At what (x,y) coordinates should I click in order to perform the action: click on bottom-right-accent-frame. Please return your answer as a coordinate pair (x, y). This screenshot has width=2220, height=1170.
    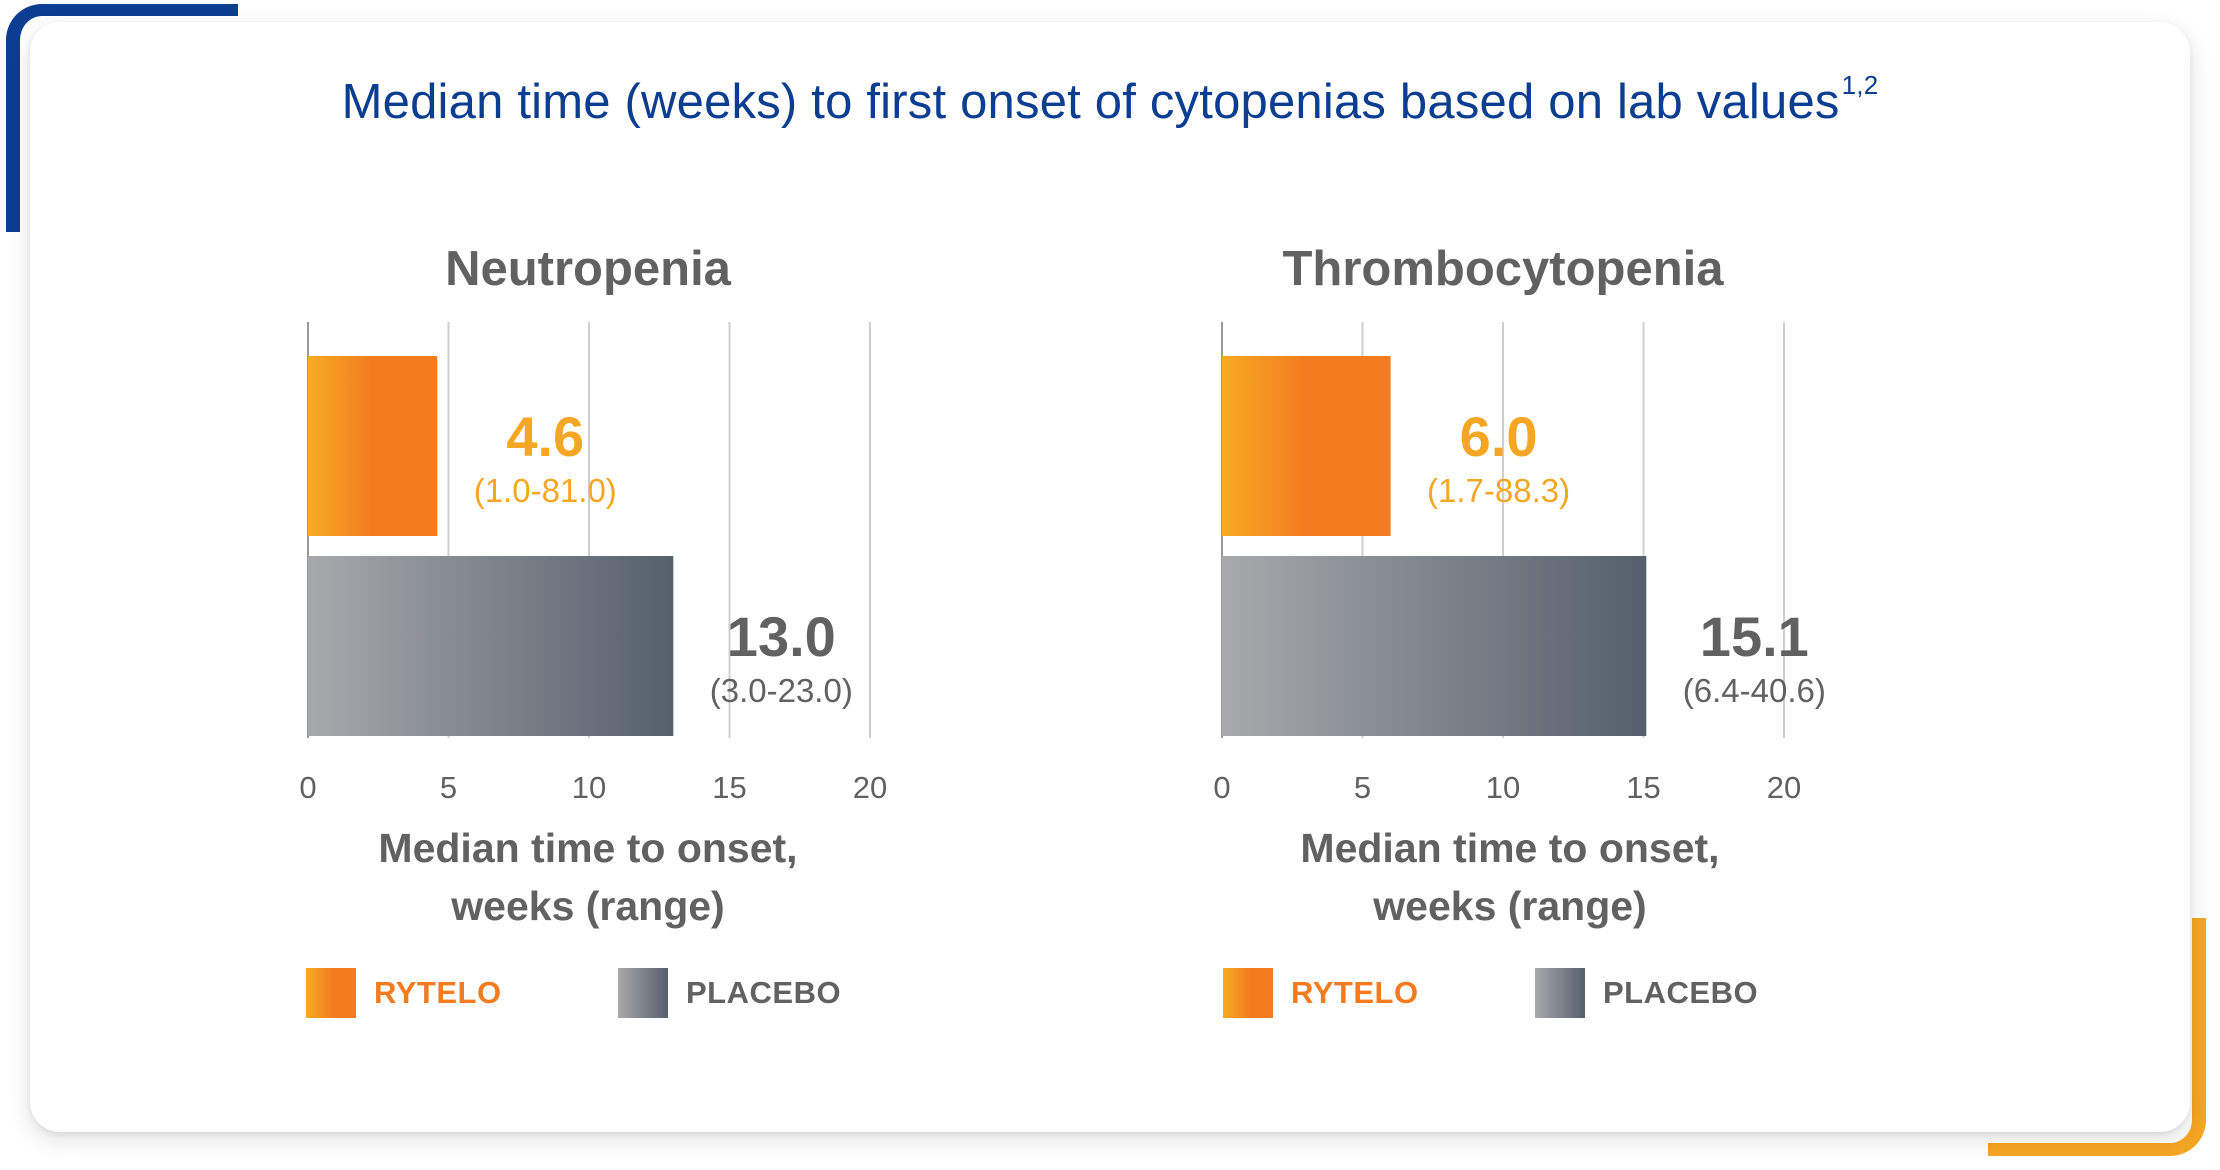
    Looking at the image, I should click on (2097, 1037).